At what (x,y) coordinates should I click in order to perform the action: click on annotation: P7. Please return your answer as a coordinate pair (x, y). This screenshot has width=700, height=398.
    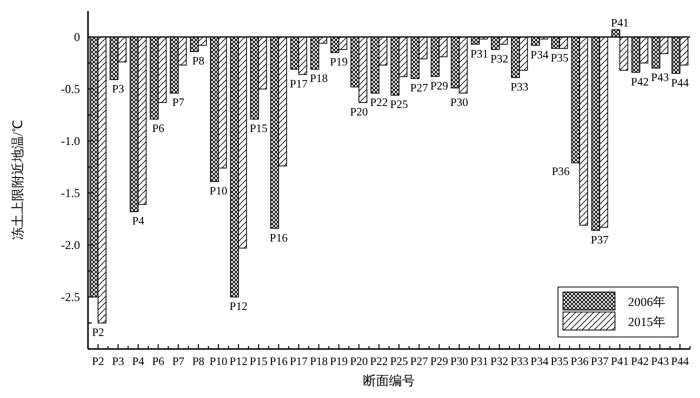
    Looking at the image, I should click on (178, 103).